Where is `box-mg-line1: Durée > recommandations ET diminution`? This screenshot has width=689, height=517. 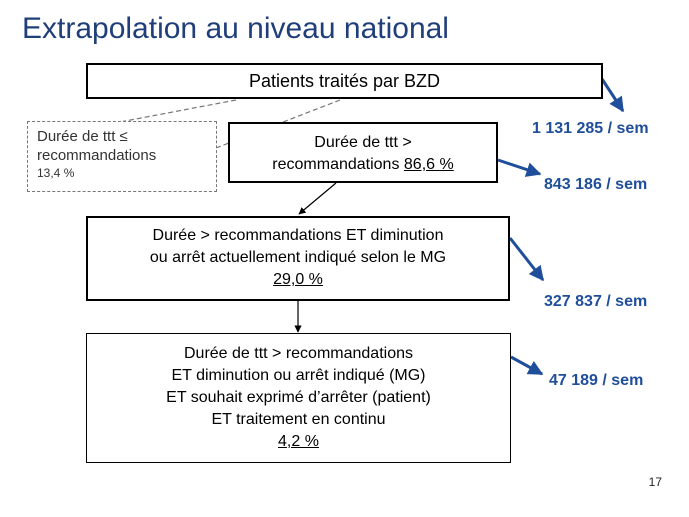
box-mg-line1: Durée > recommandations ET diminution is located at coordinates (298, 235).